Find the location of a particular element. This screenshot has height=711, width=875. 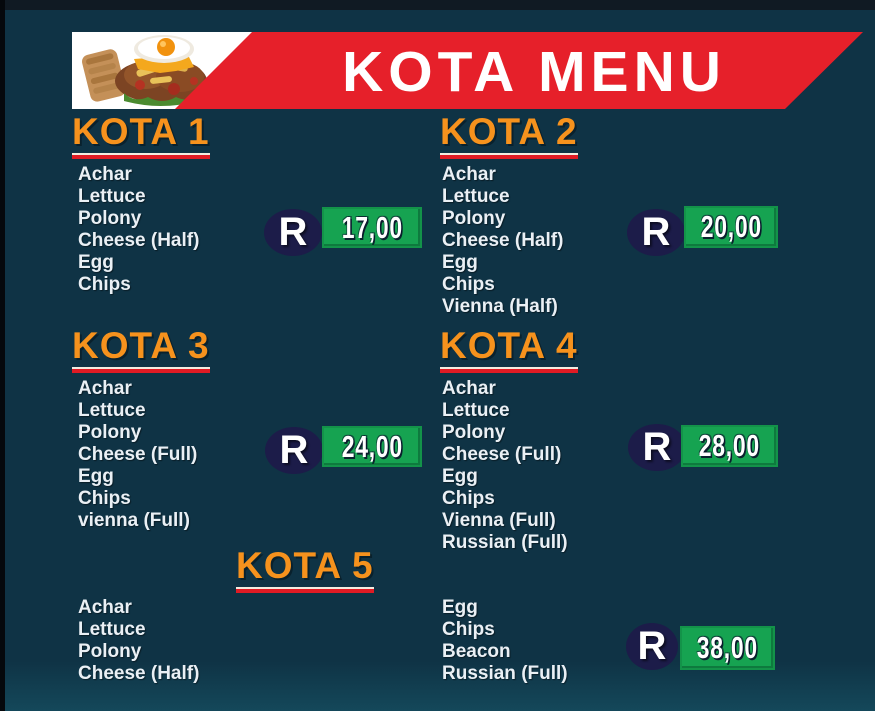

menu-title: KOTA MENU is located at coordinates (534, 72).